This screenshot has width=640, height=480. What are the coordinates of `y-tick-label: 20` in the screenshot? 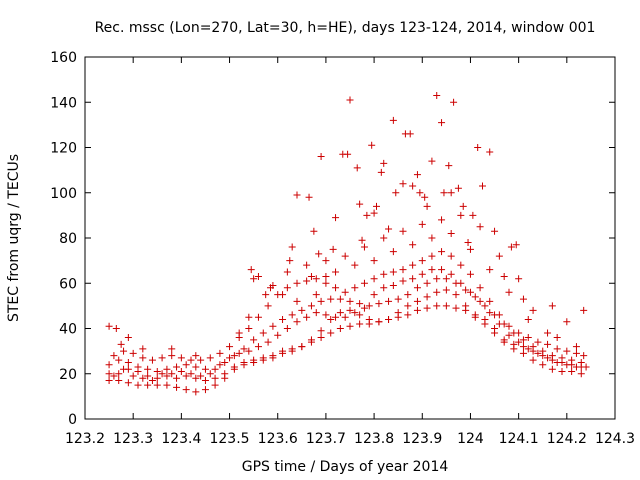 It's located at (68, 375).